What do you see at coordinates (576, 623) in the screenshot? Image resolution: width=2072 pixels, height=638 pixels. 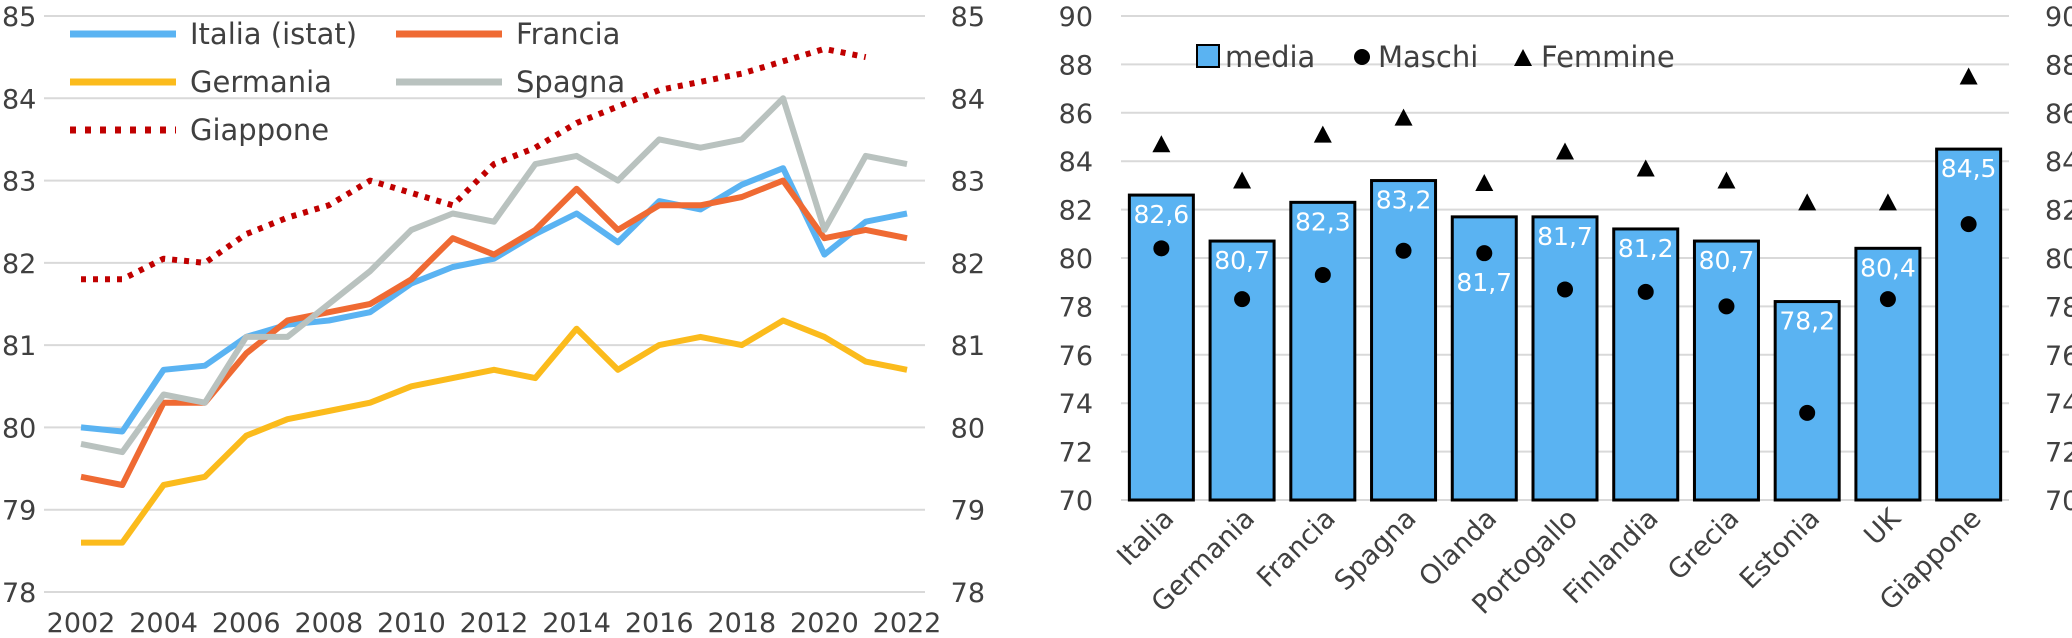 I see `x-tick-label: 2014` at bounding box center [576, 623].